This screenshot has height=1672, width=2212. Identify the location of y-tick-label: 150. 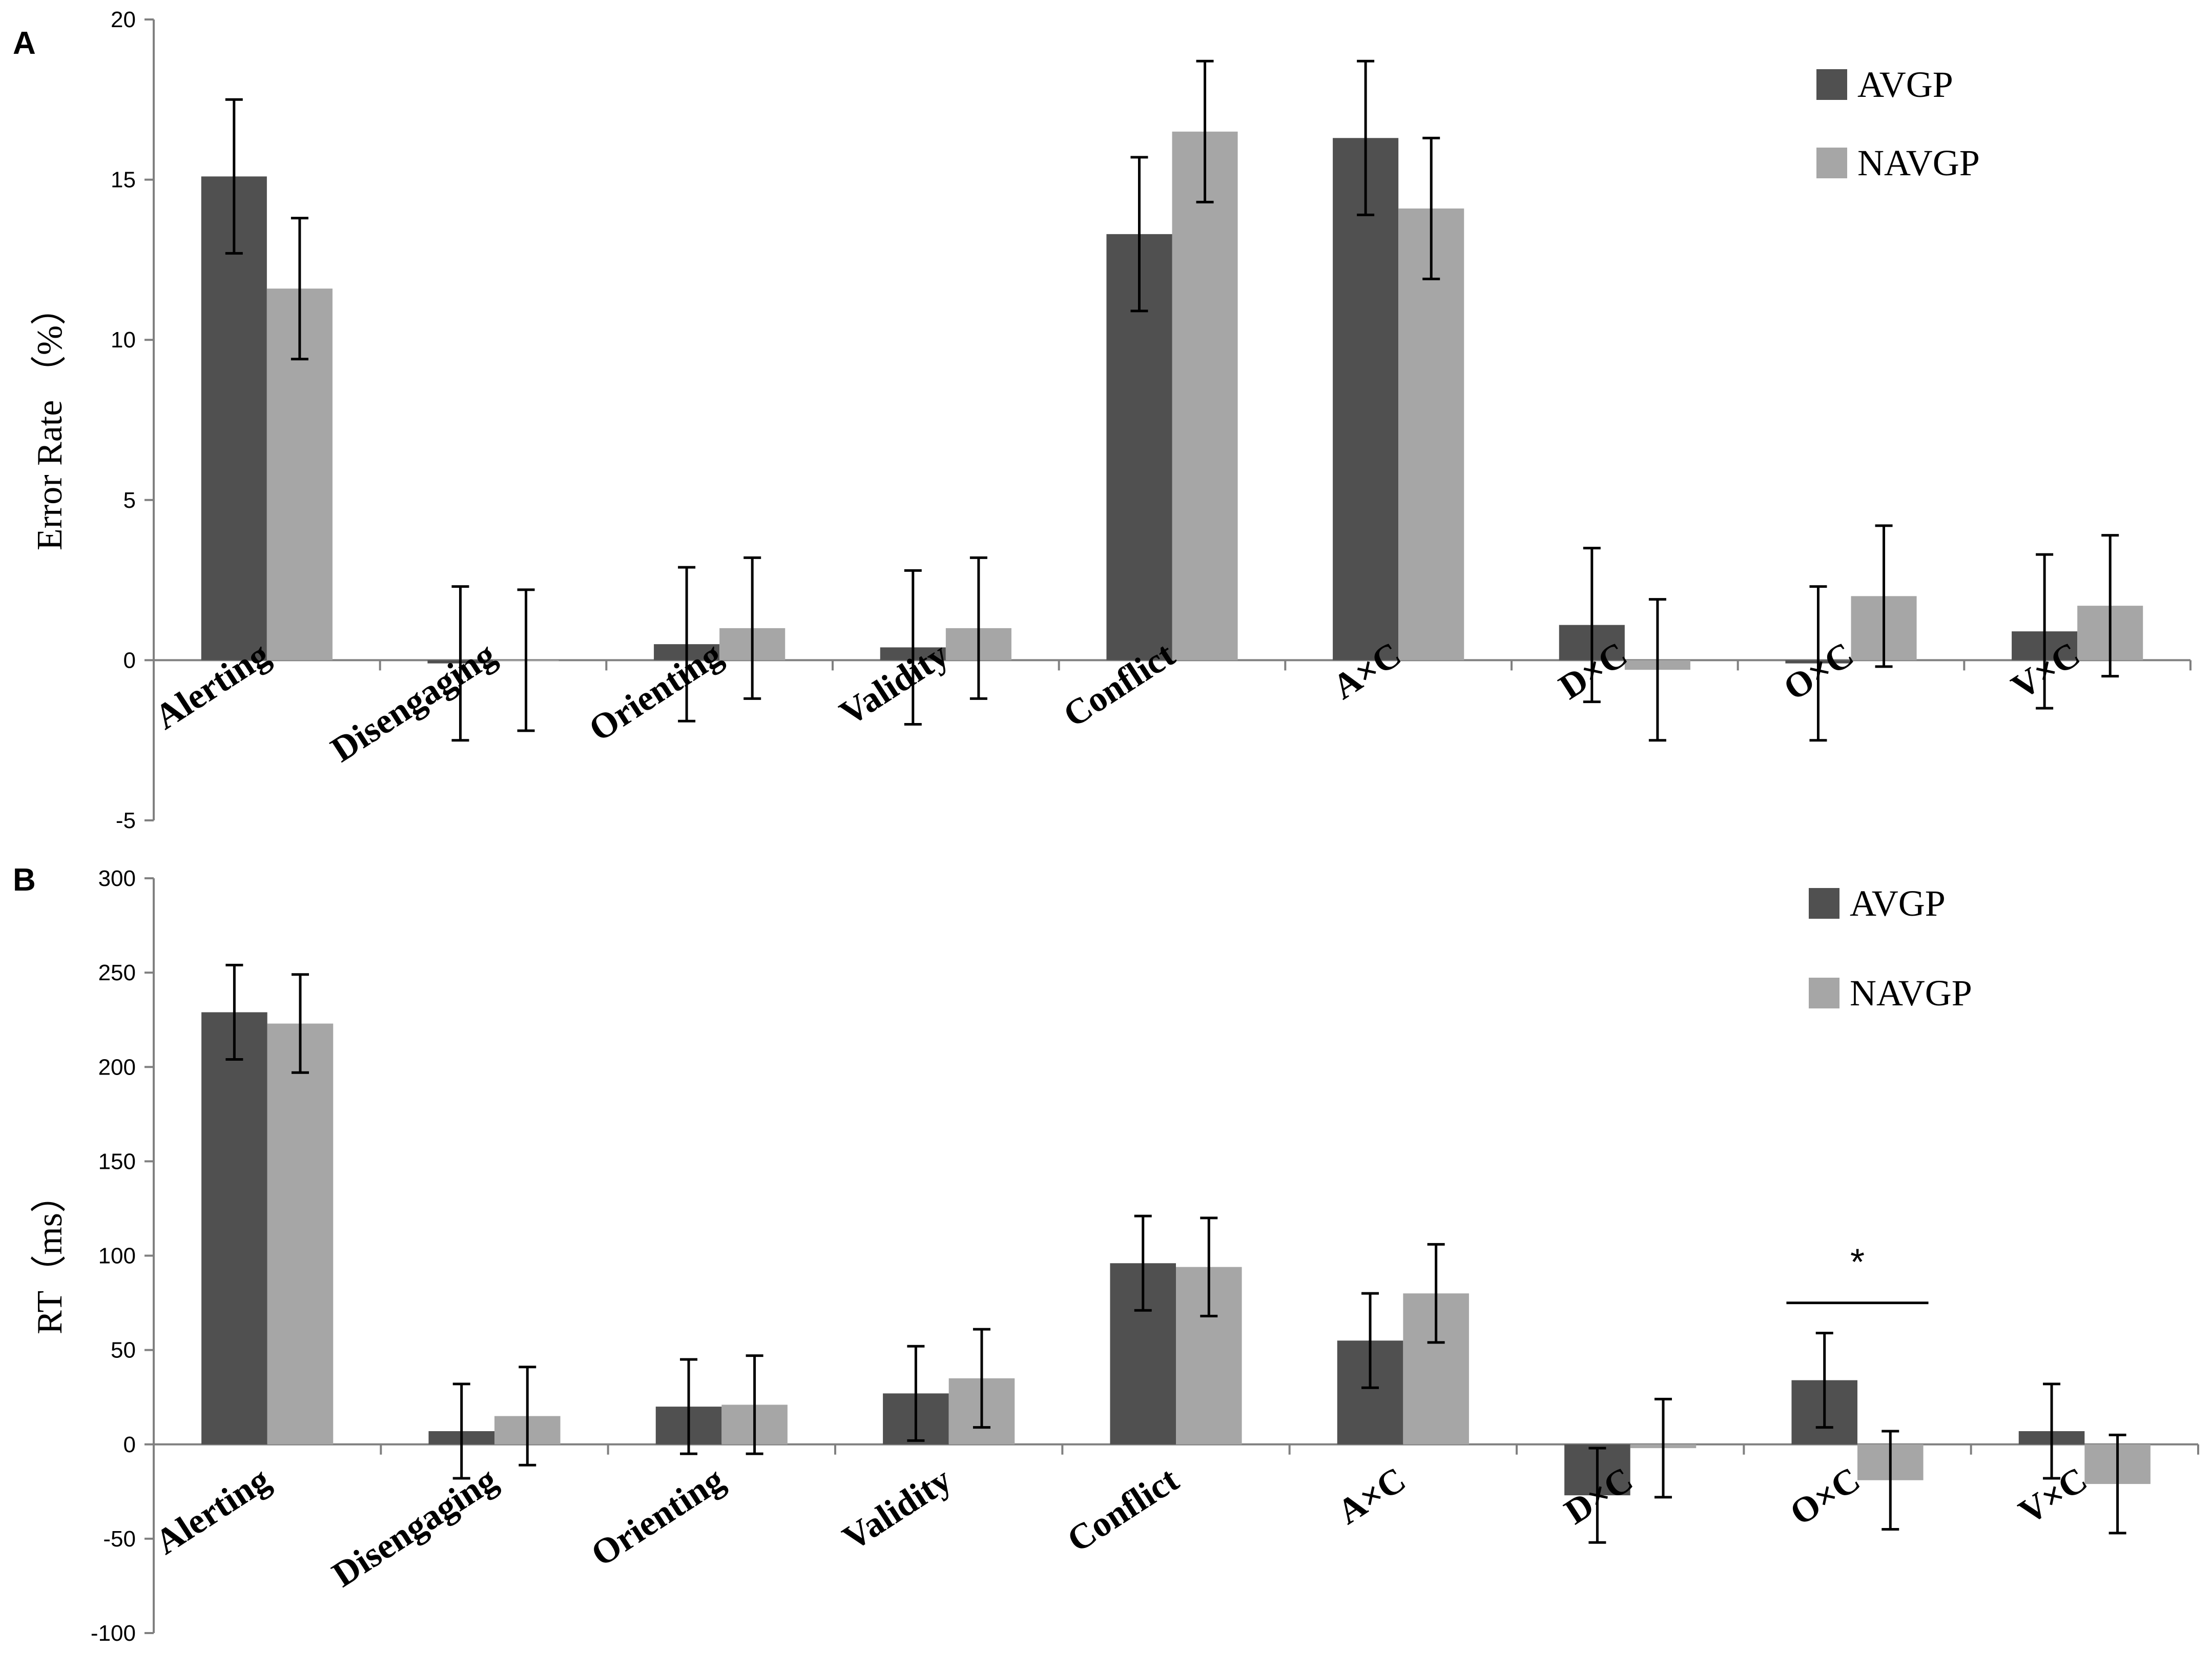
(117, 1161).